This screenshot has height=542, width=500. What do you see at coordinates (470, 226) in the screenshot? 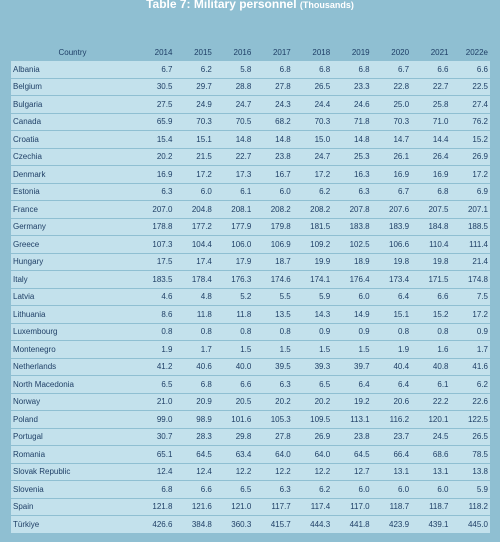
I see `value-cell: 188.5` at bounding box center [470, 226].